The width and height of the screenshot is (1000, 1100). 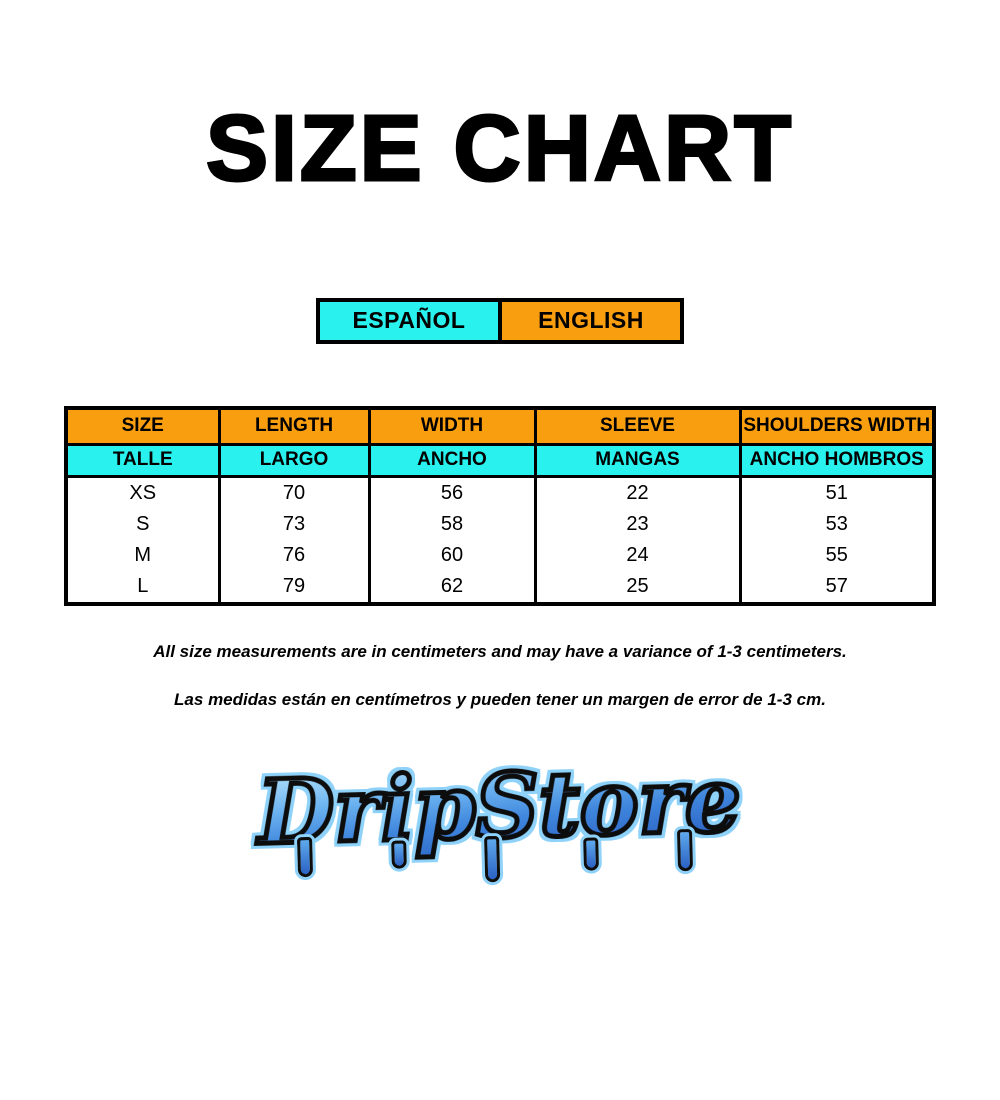 I want to click on table-header-row-english: SIZE LENGTH WIDTH SLEEVE SHOULDERS WIDTH, so click(x=500, y=426).